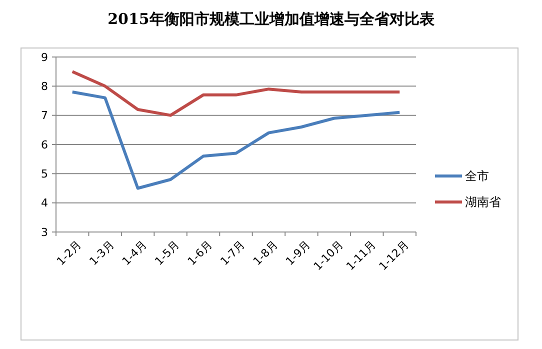 The height and width of the screenshot is (349, 542). I want to click on legend-label: 全市, so click(477, 176).